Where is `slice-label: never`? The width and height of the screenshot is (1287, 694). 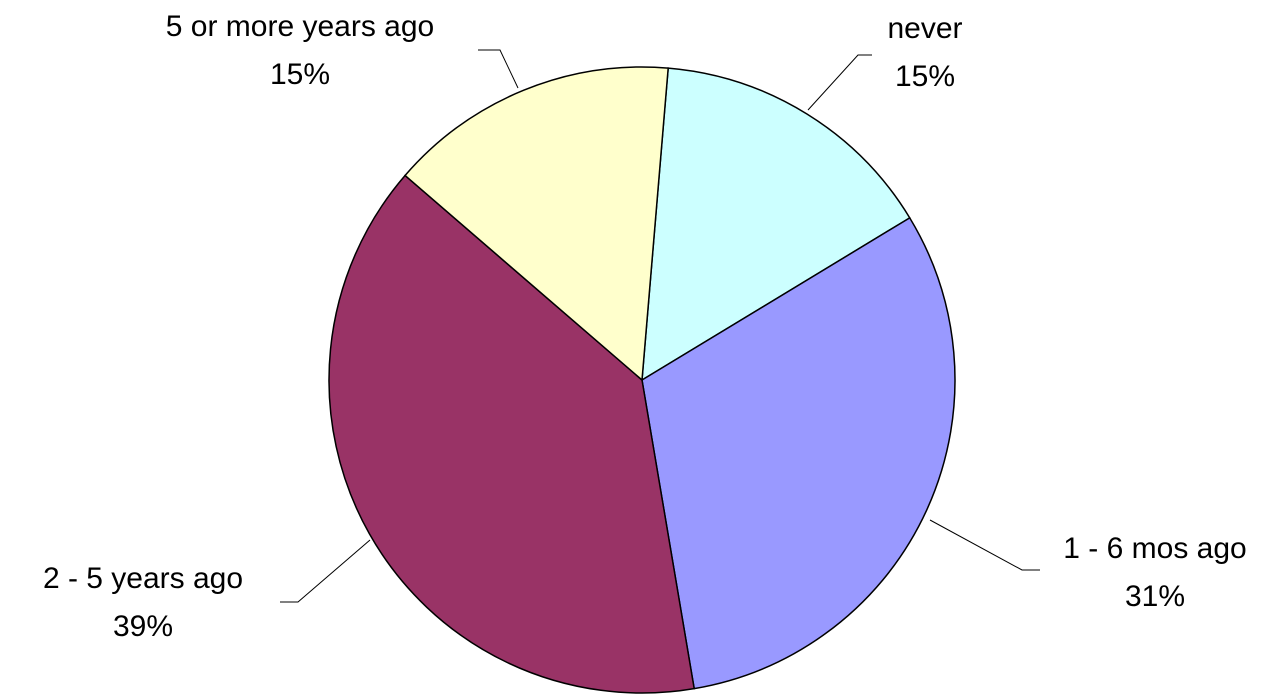
slice-label: never is located at coordinates (924, 28).